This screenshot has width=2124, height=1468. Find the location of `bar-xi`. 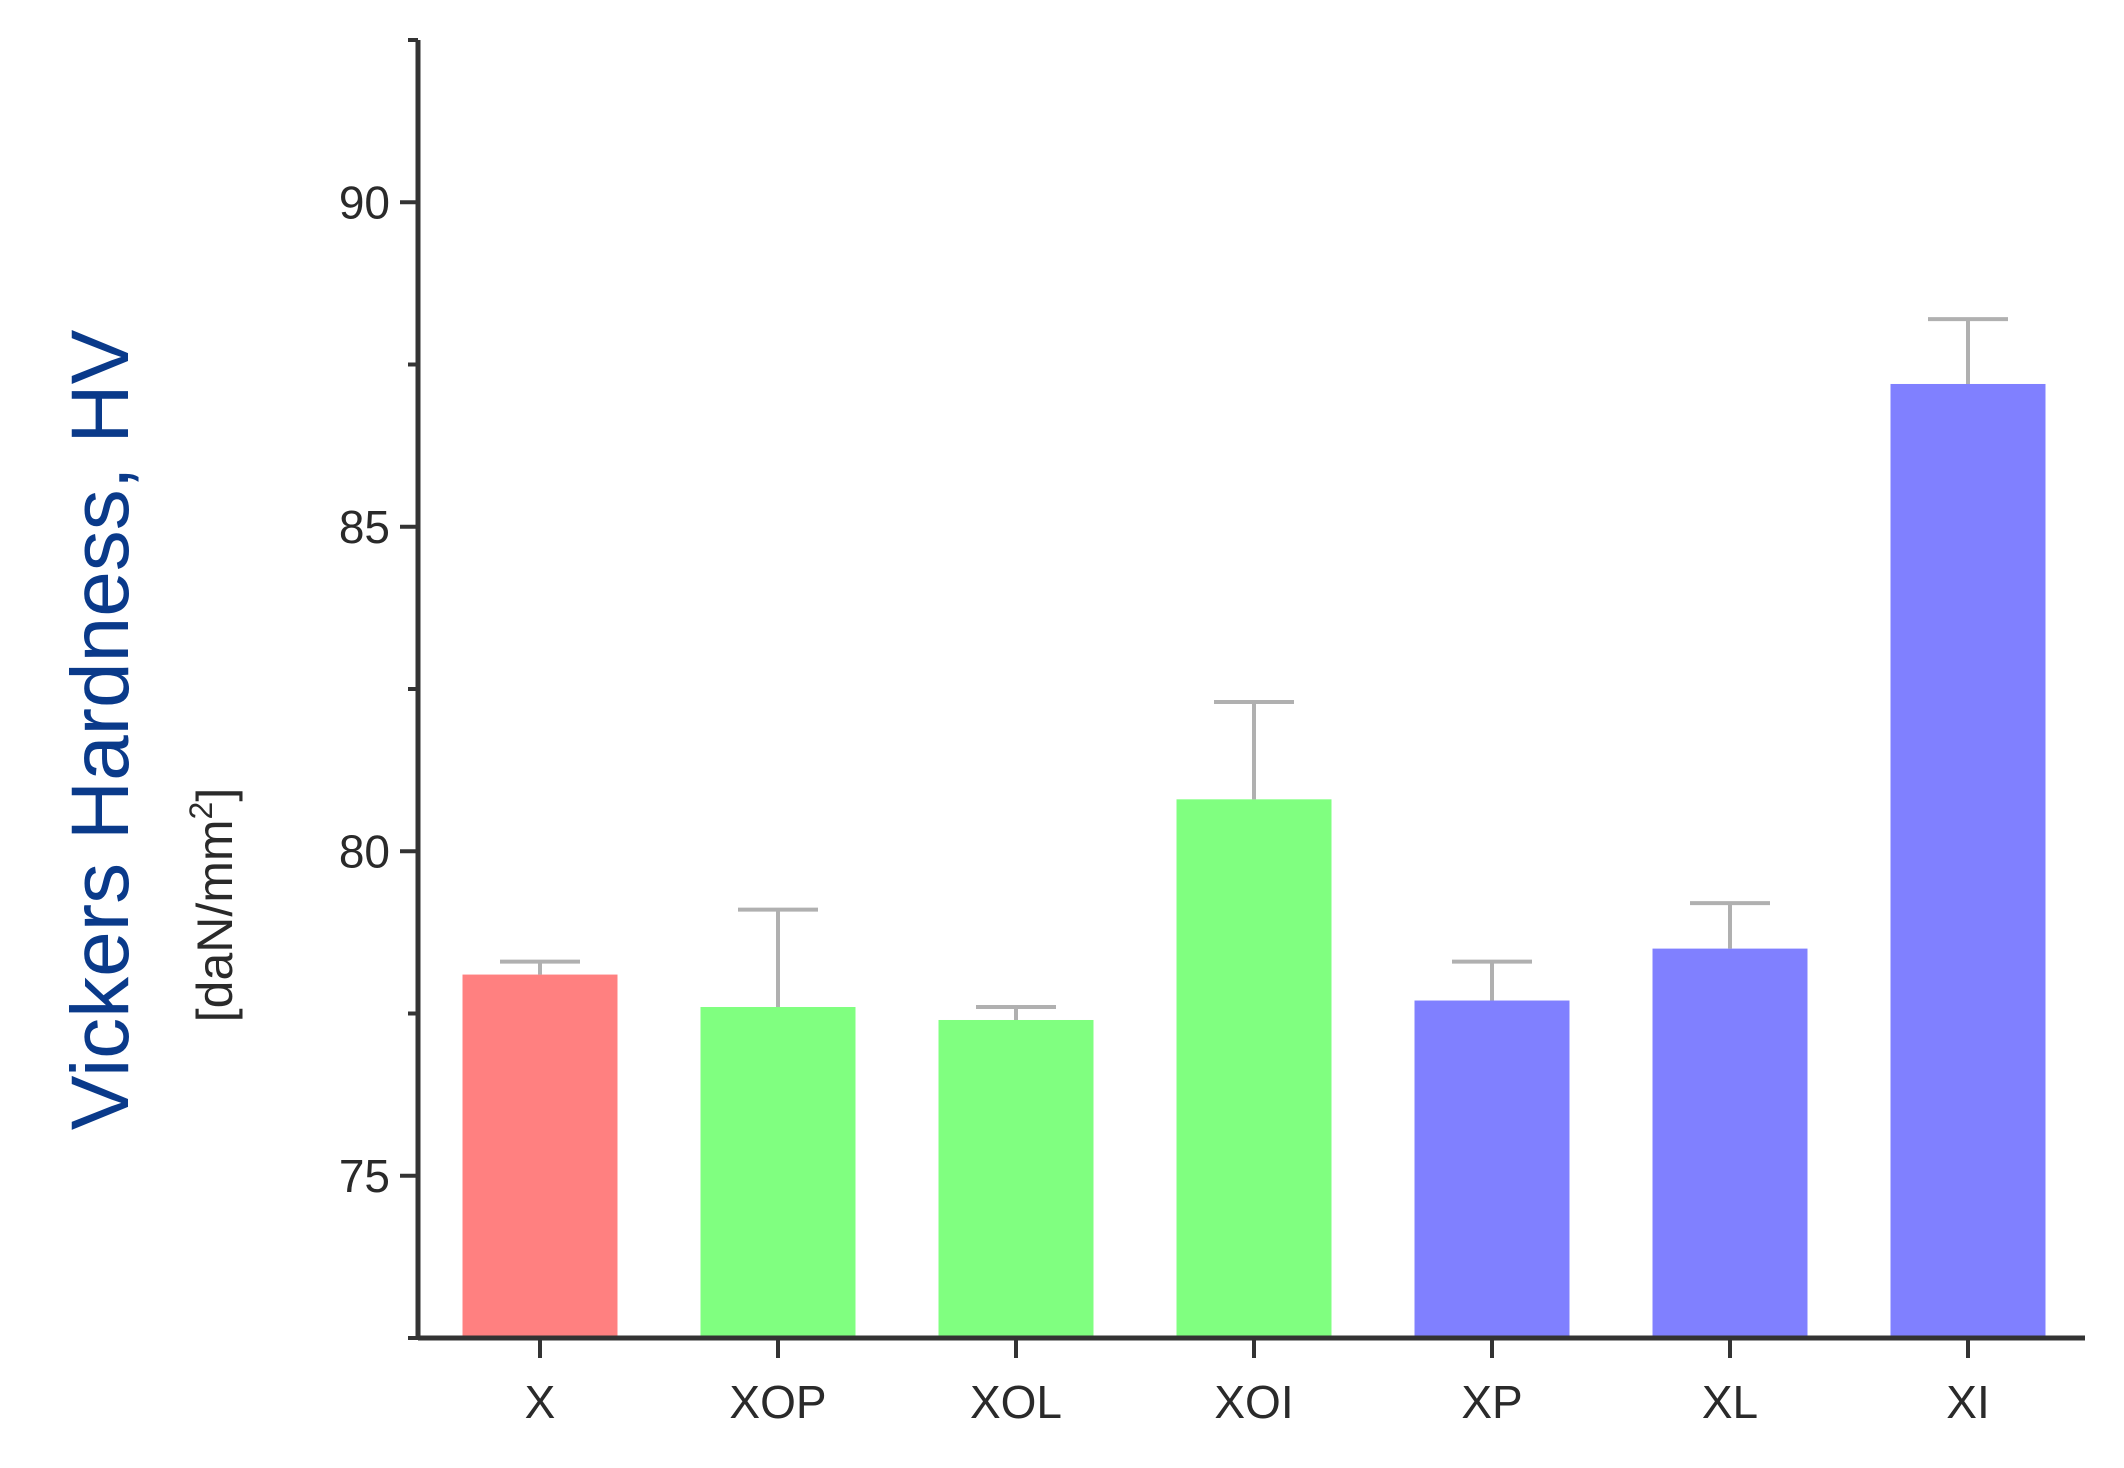

bar-xi is located at coordinates (1968, 861).